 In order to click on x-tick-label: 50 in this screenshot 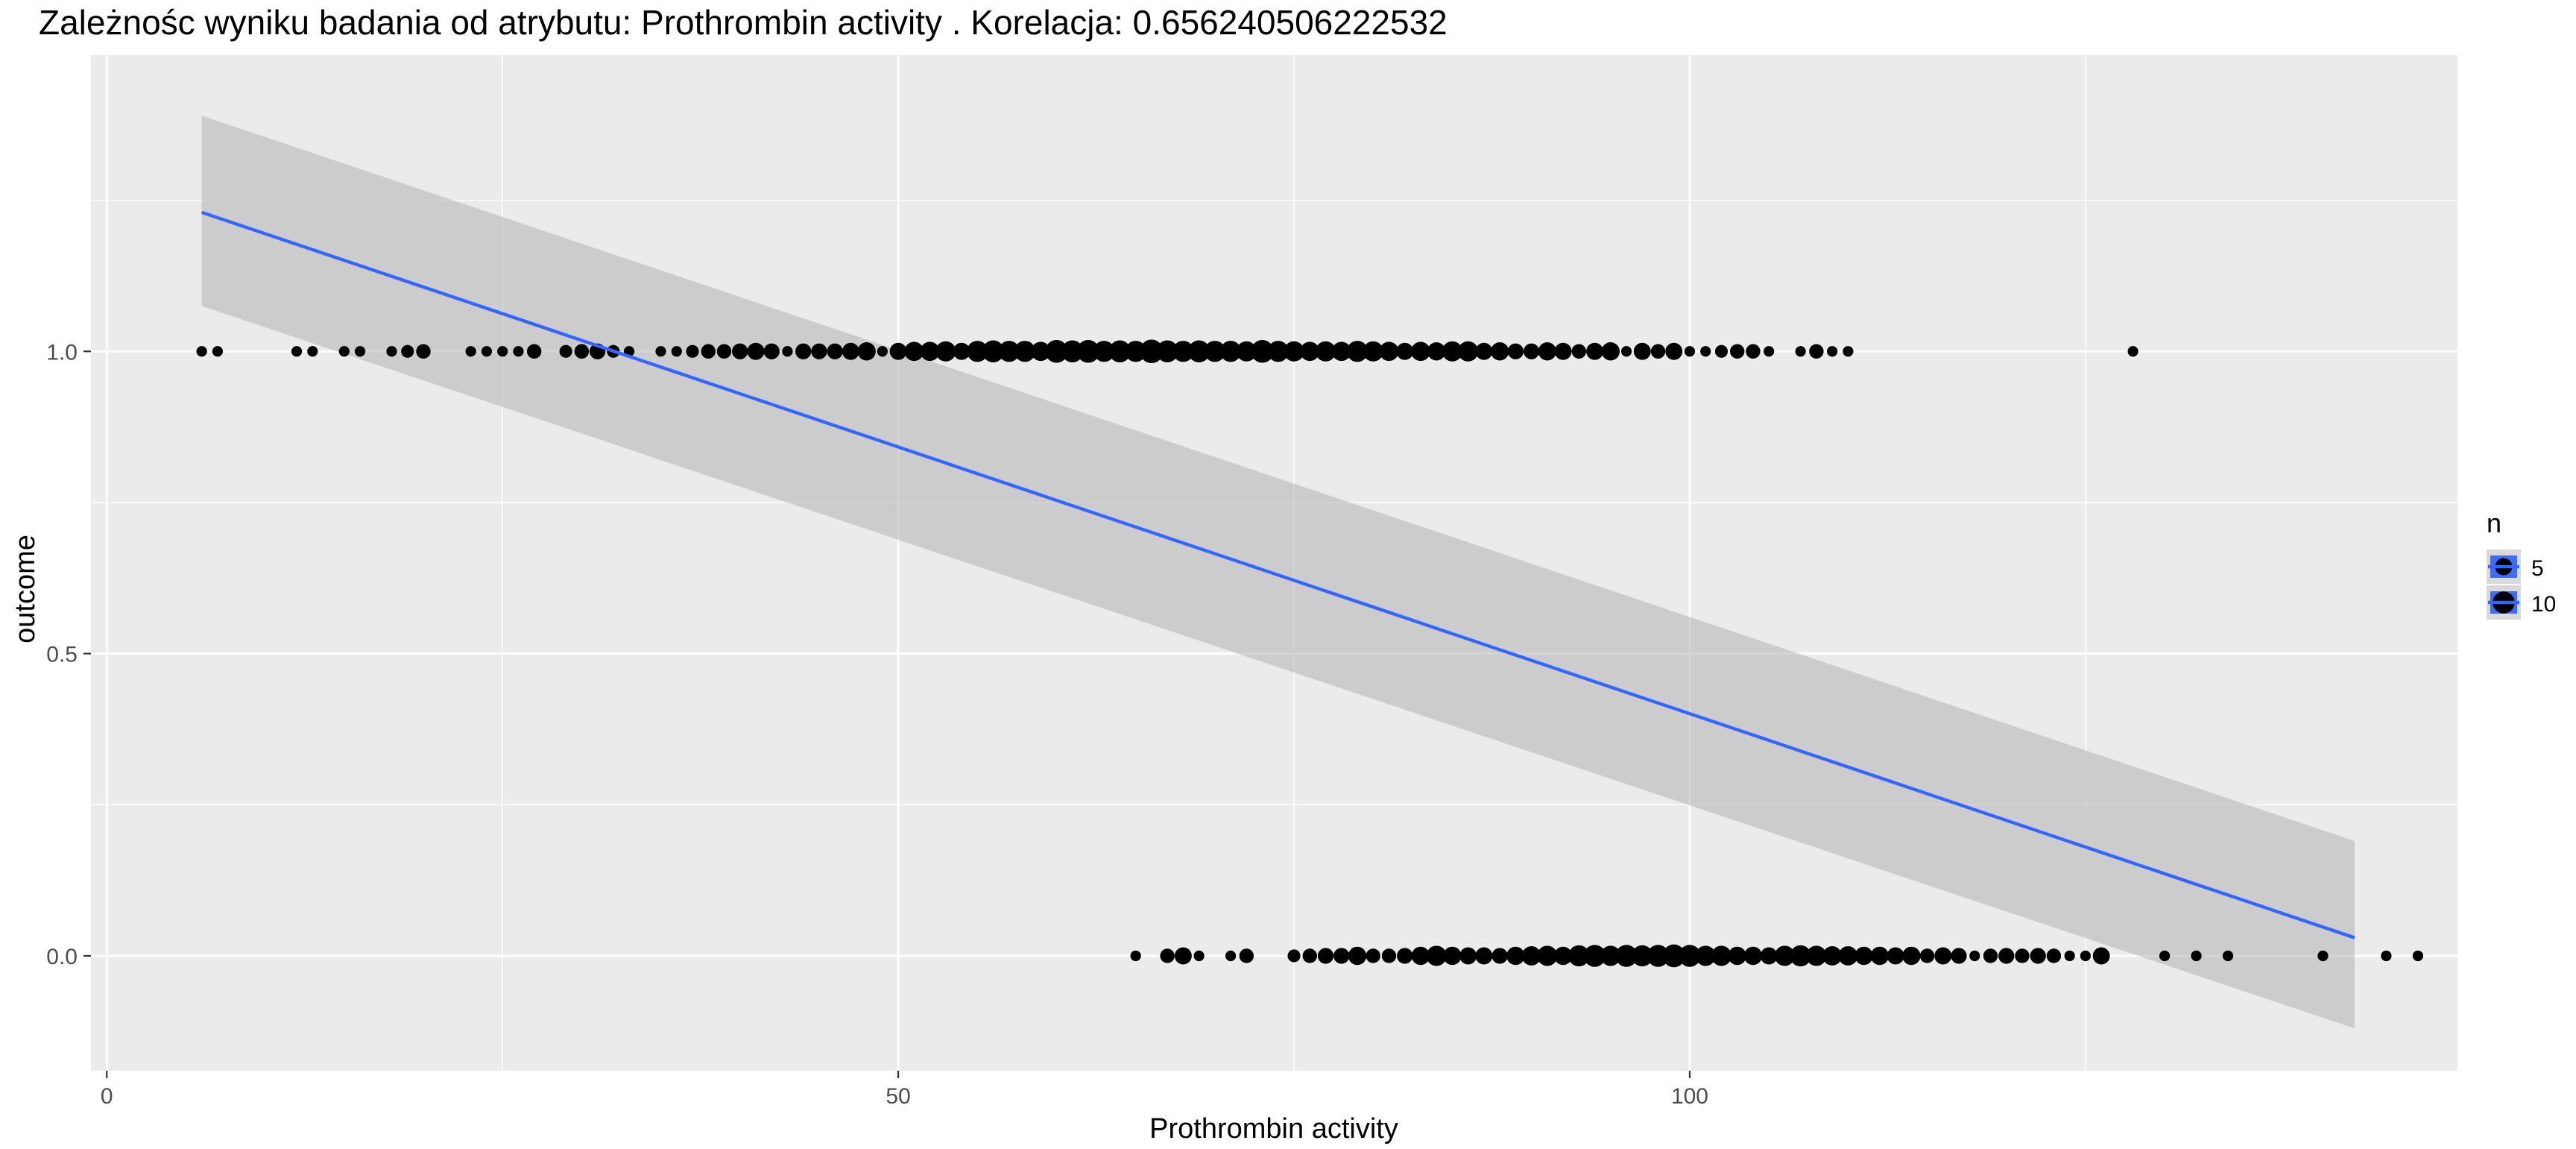, I will do `click(898, 1096)`.